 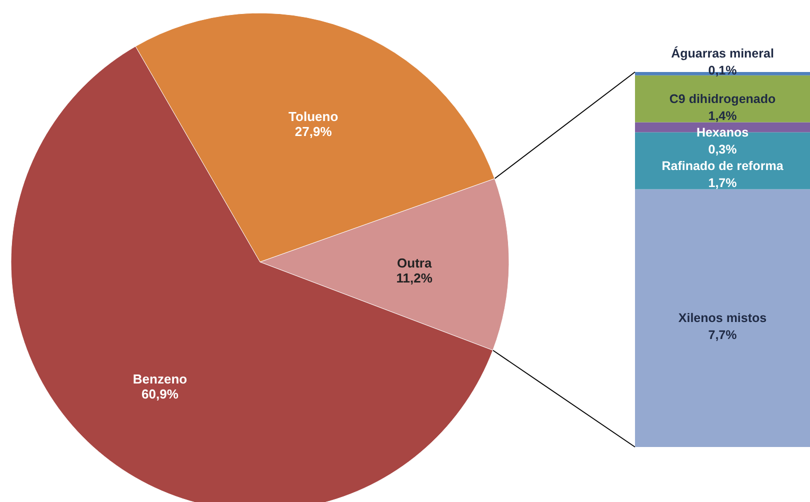 What do you see at coordinates (313, 132) in the screenshot?
I see `data-label: 27,9%` at bounding box center [313, 132].